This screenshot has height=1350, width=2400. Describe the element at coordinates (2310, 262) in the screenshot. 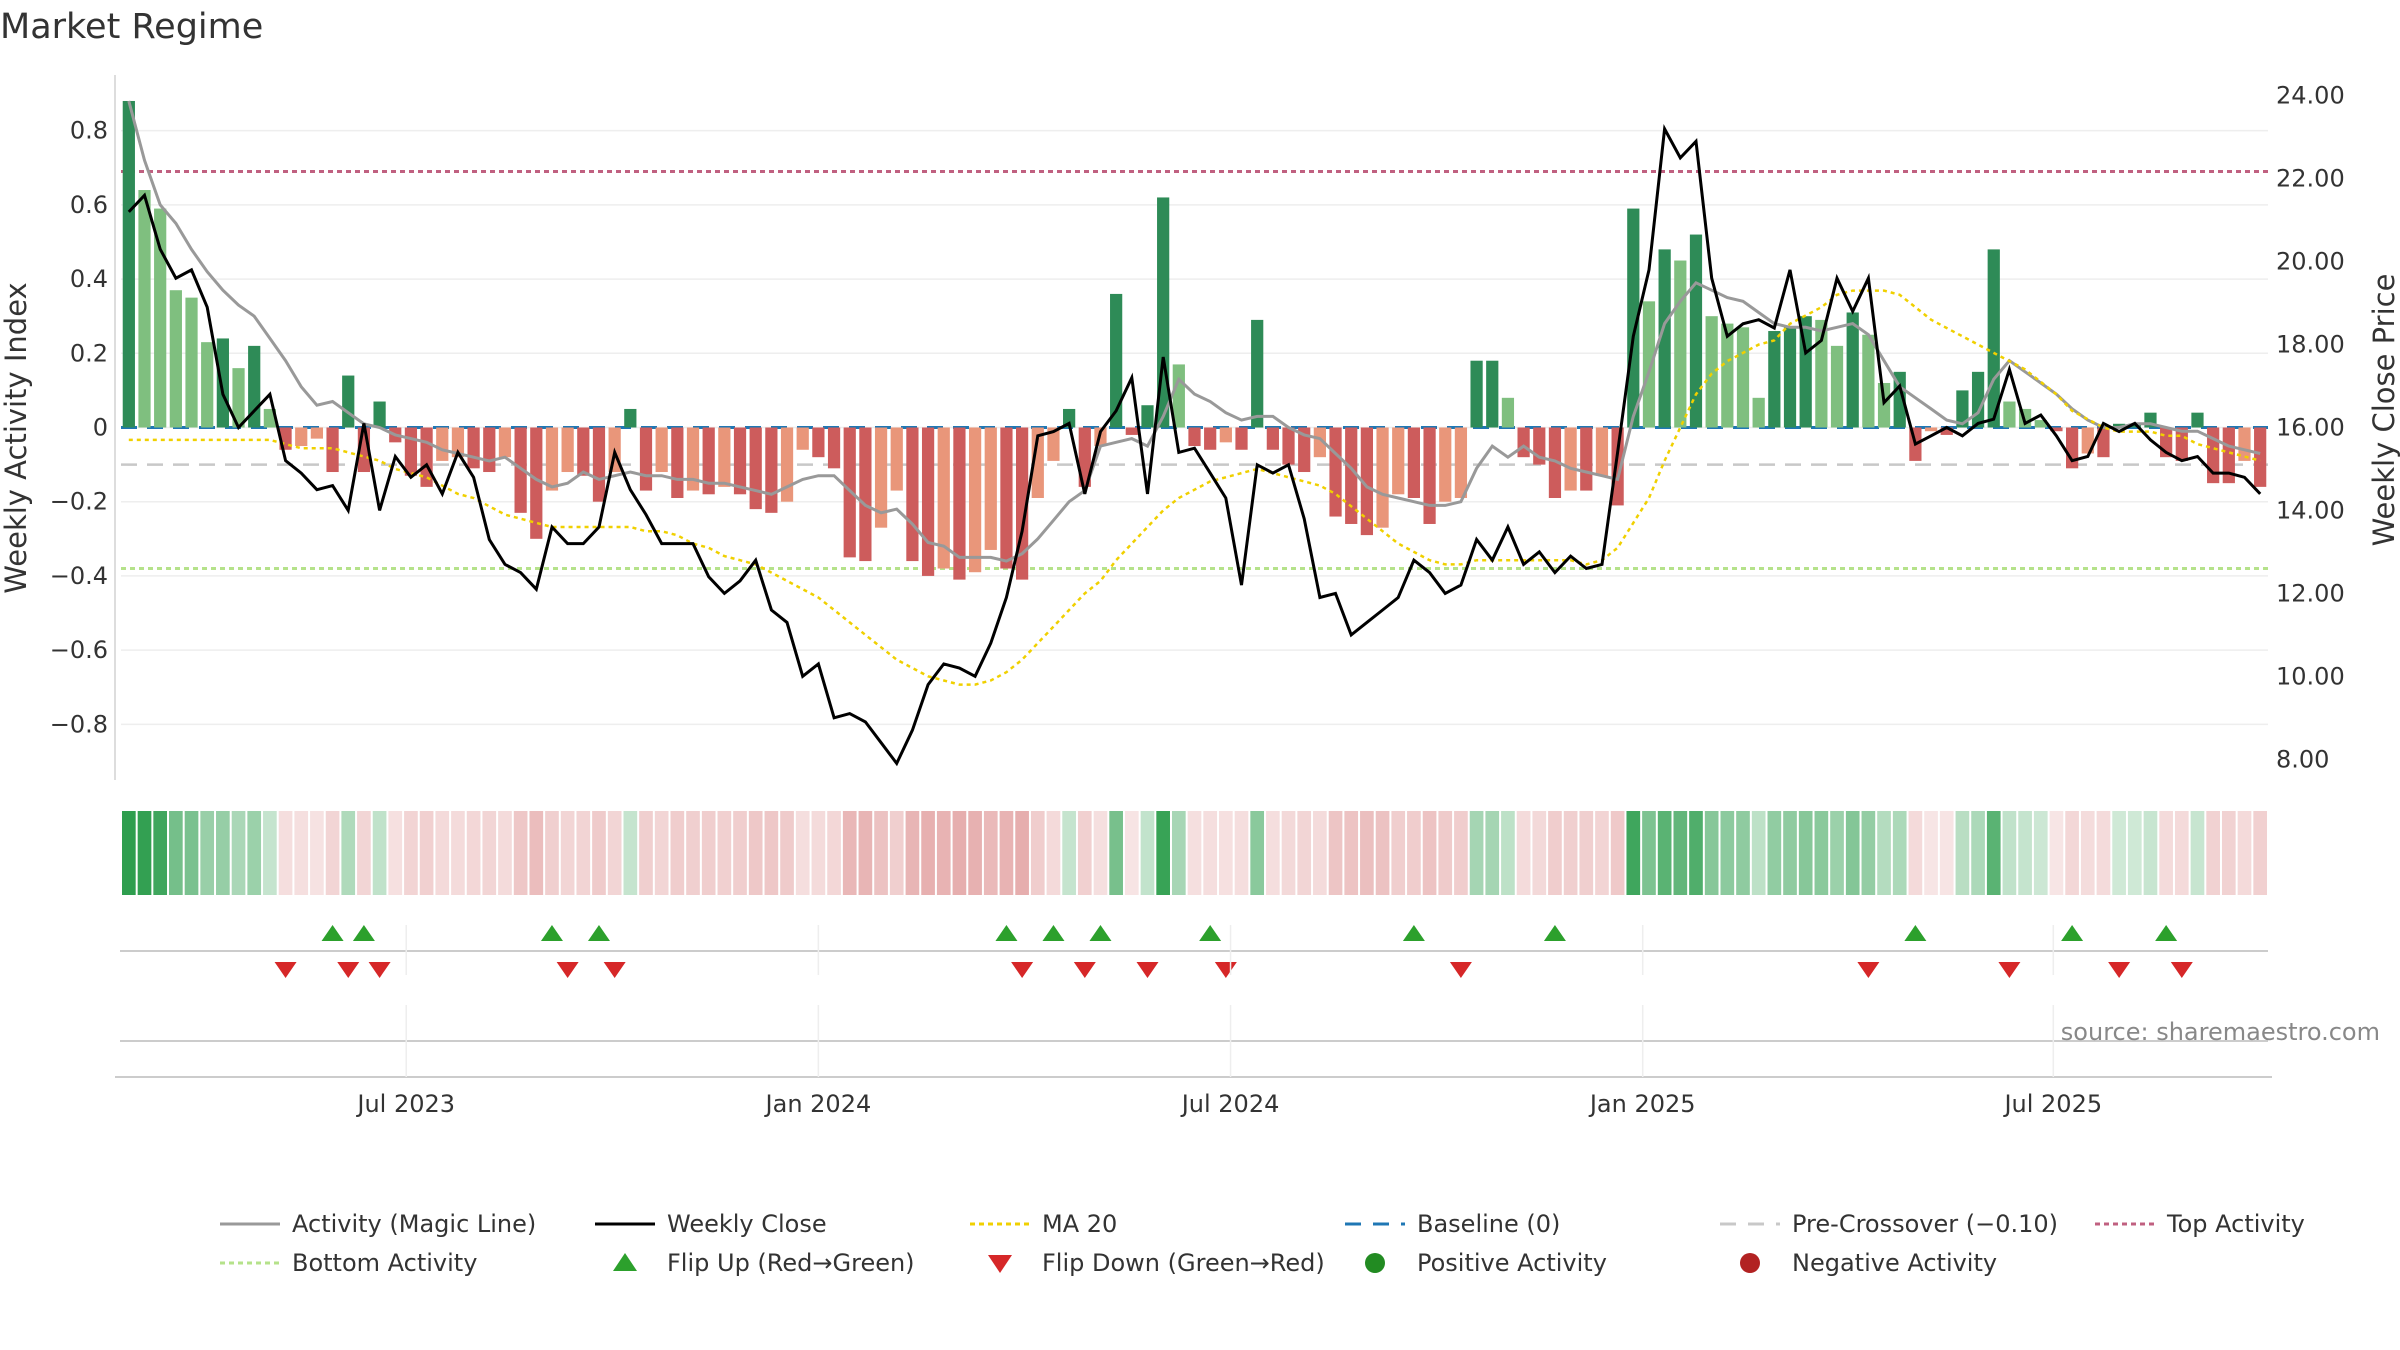

I see `right-tick-label: 20.00` at that location.